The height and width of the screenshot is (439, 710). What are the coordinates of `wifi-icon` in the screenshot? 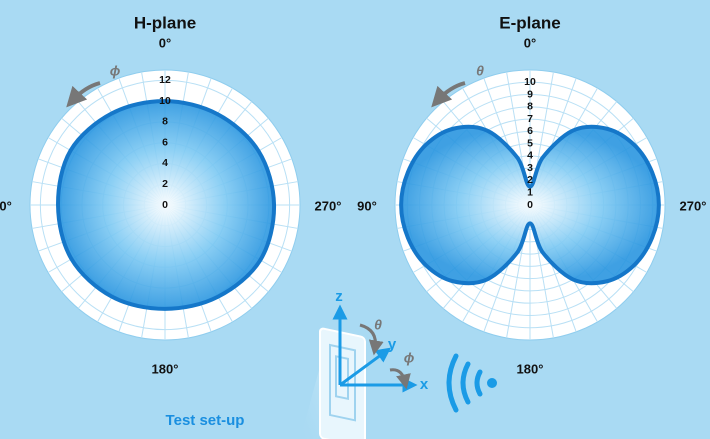 It's located at (464, 383).